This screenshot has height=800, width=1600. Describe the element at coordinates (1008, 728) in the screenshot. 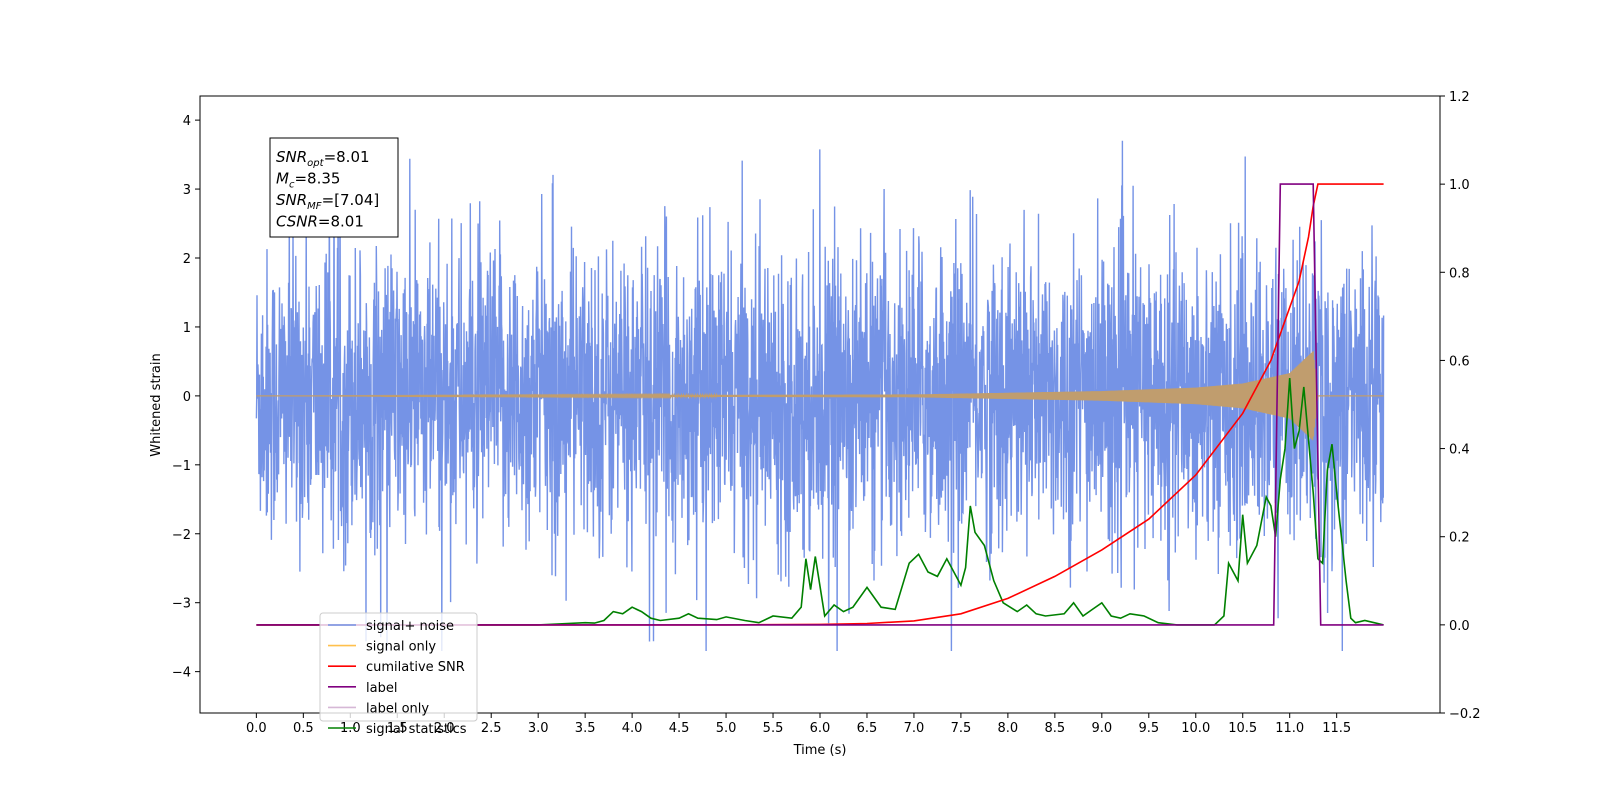

I see `x-tick-label: 8.0` at that location.